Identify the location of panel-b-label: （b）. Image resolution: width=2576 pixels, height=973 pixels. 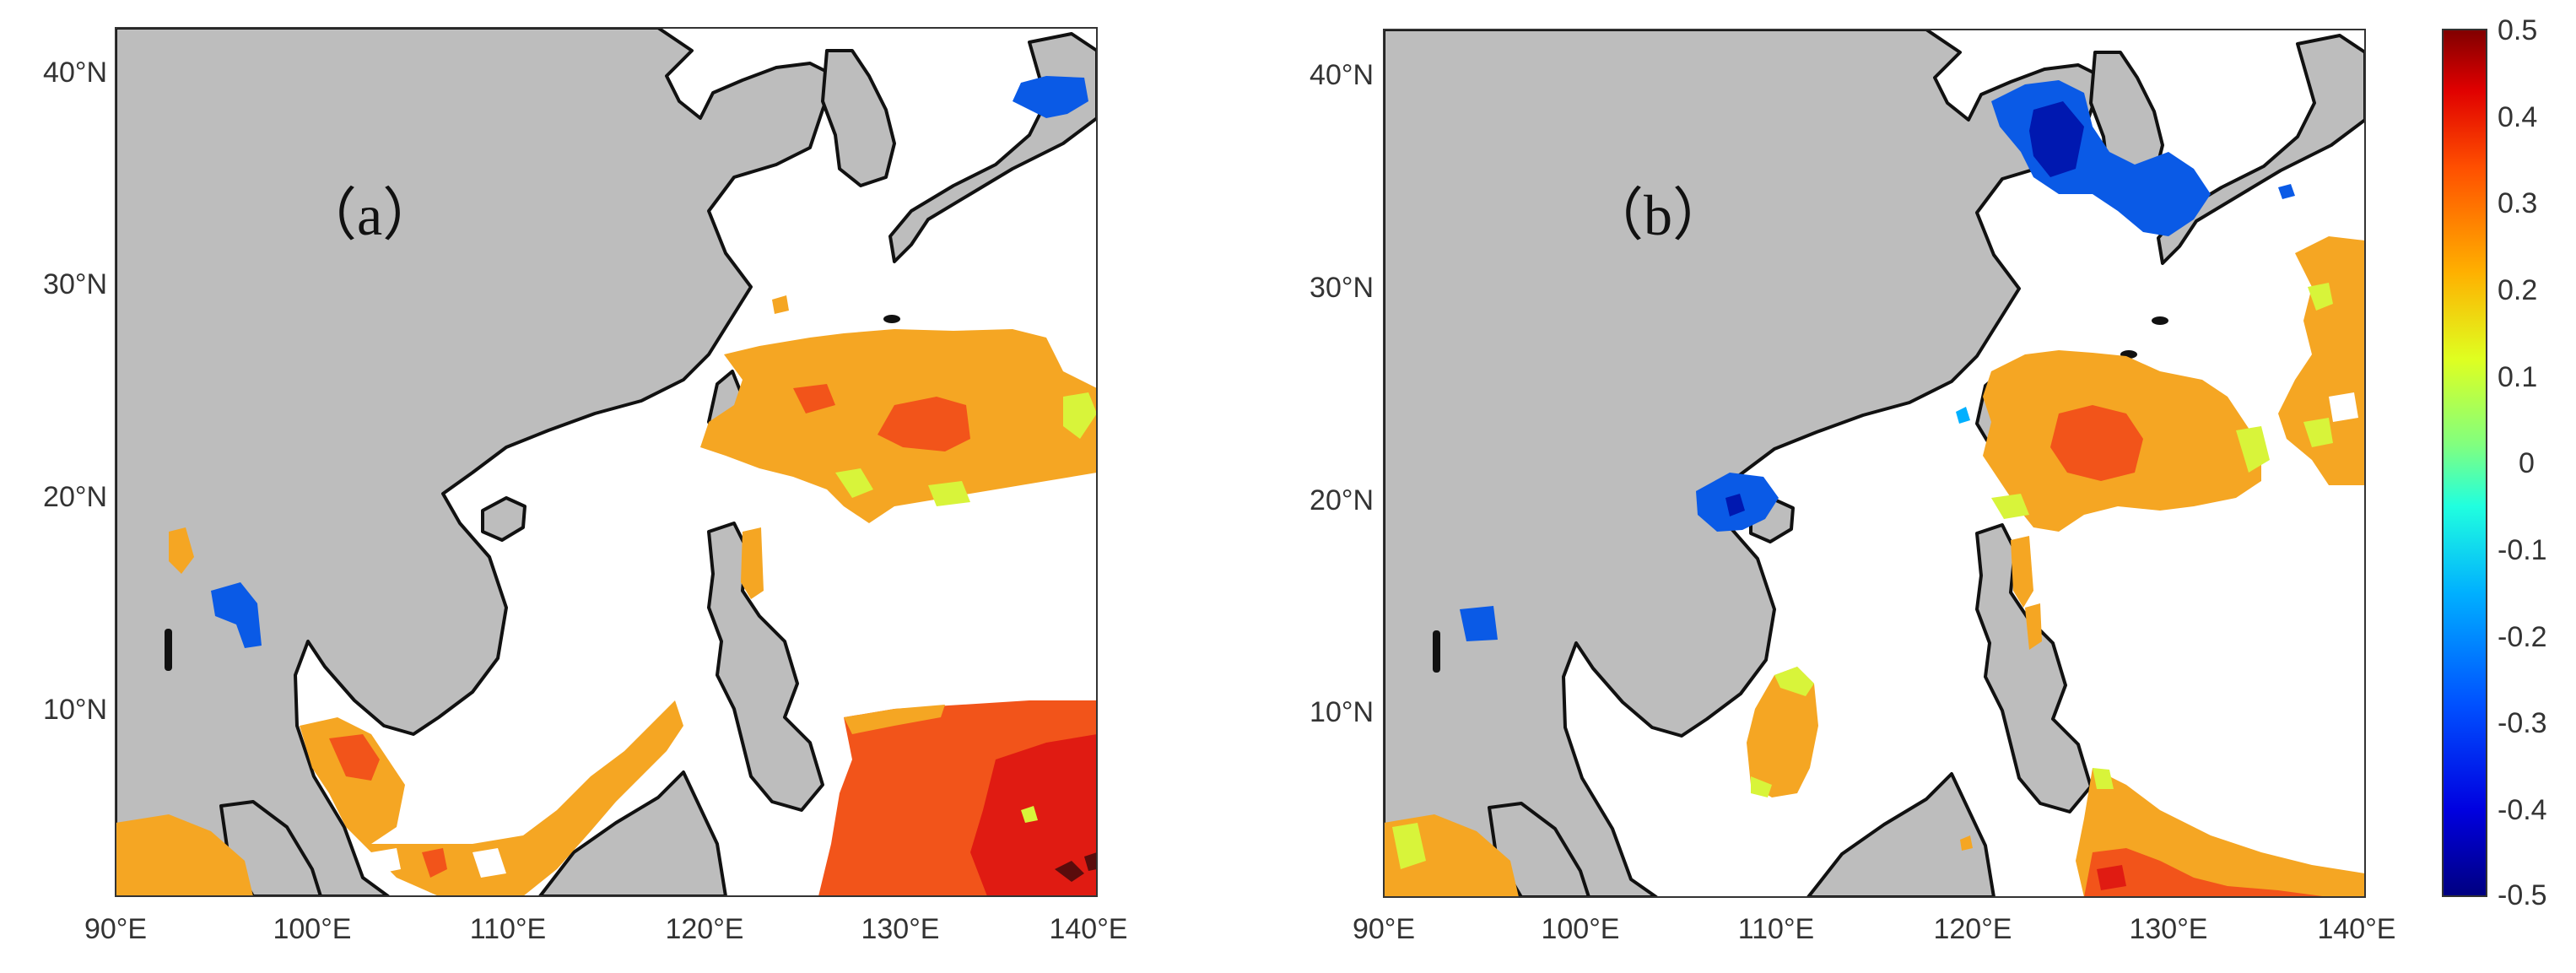
(1658, 215).